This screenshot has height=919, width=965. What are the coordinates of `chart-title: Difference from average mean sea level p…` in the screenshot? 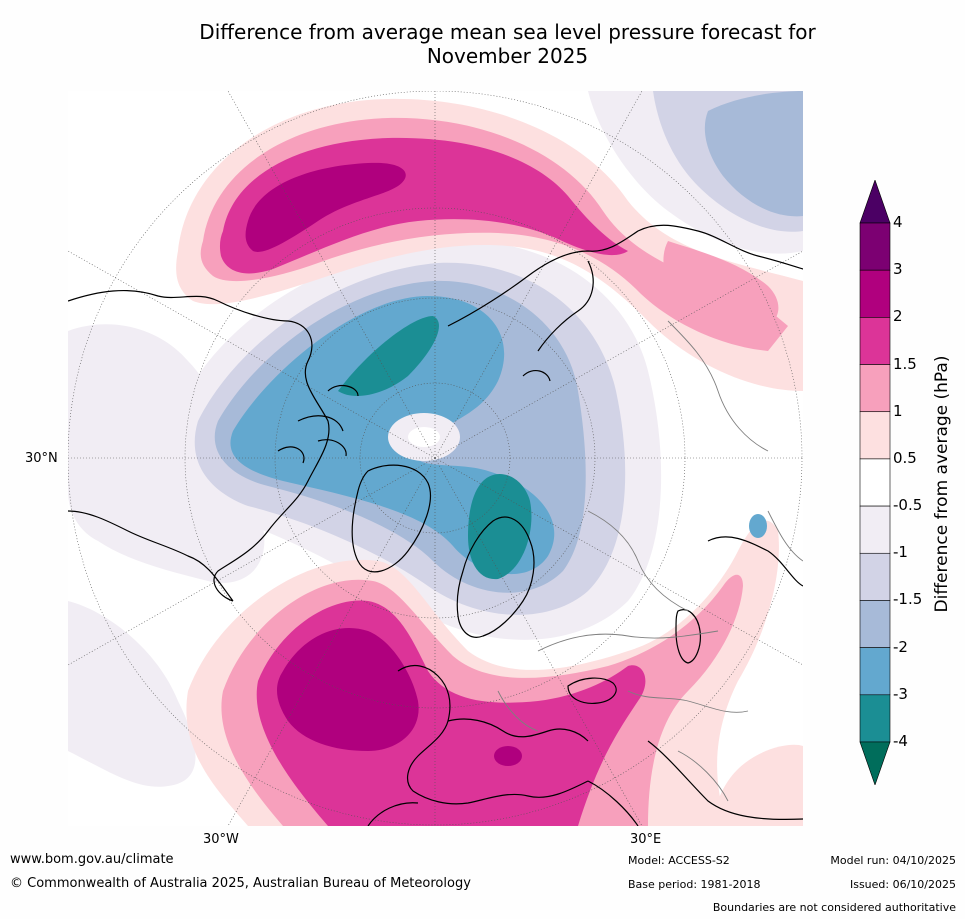 It's located at (482, 44).